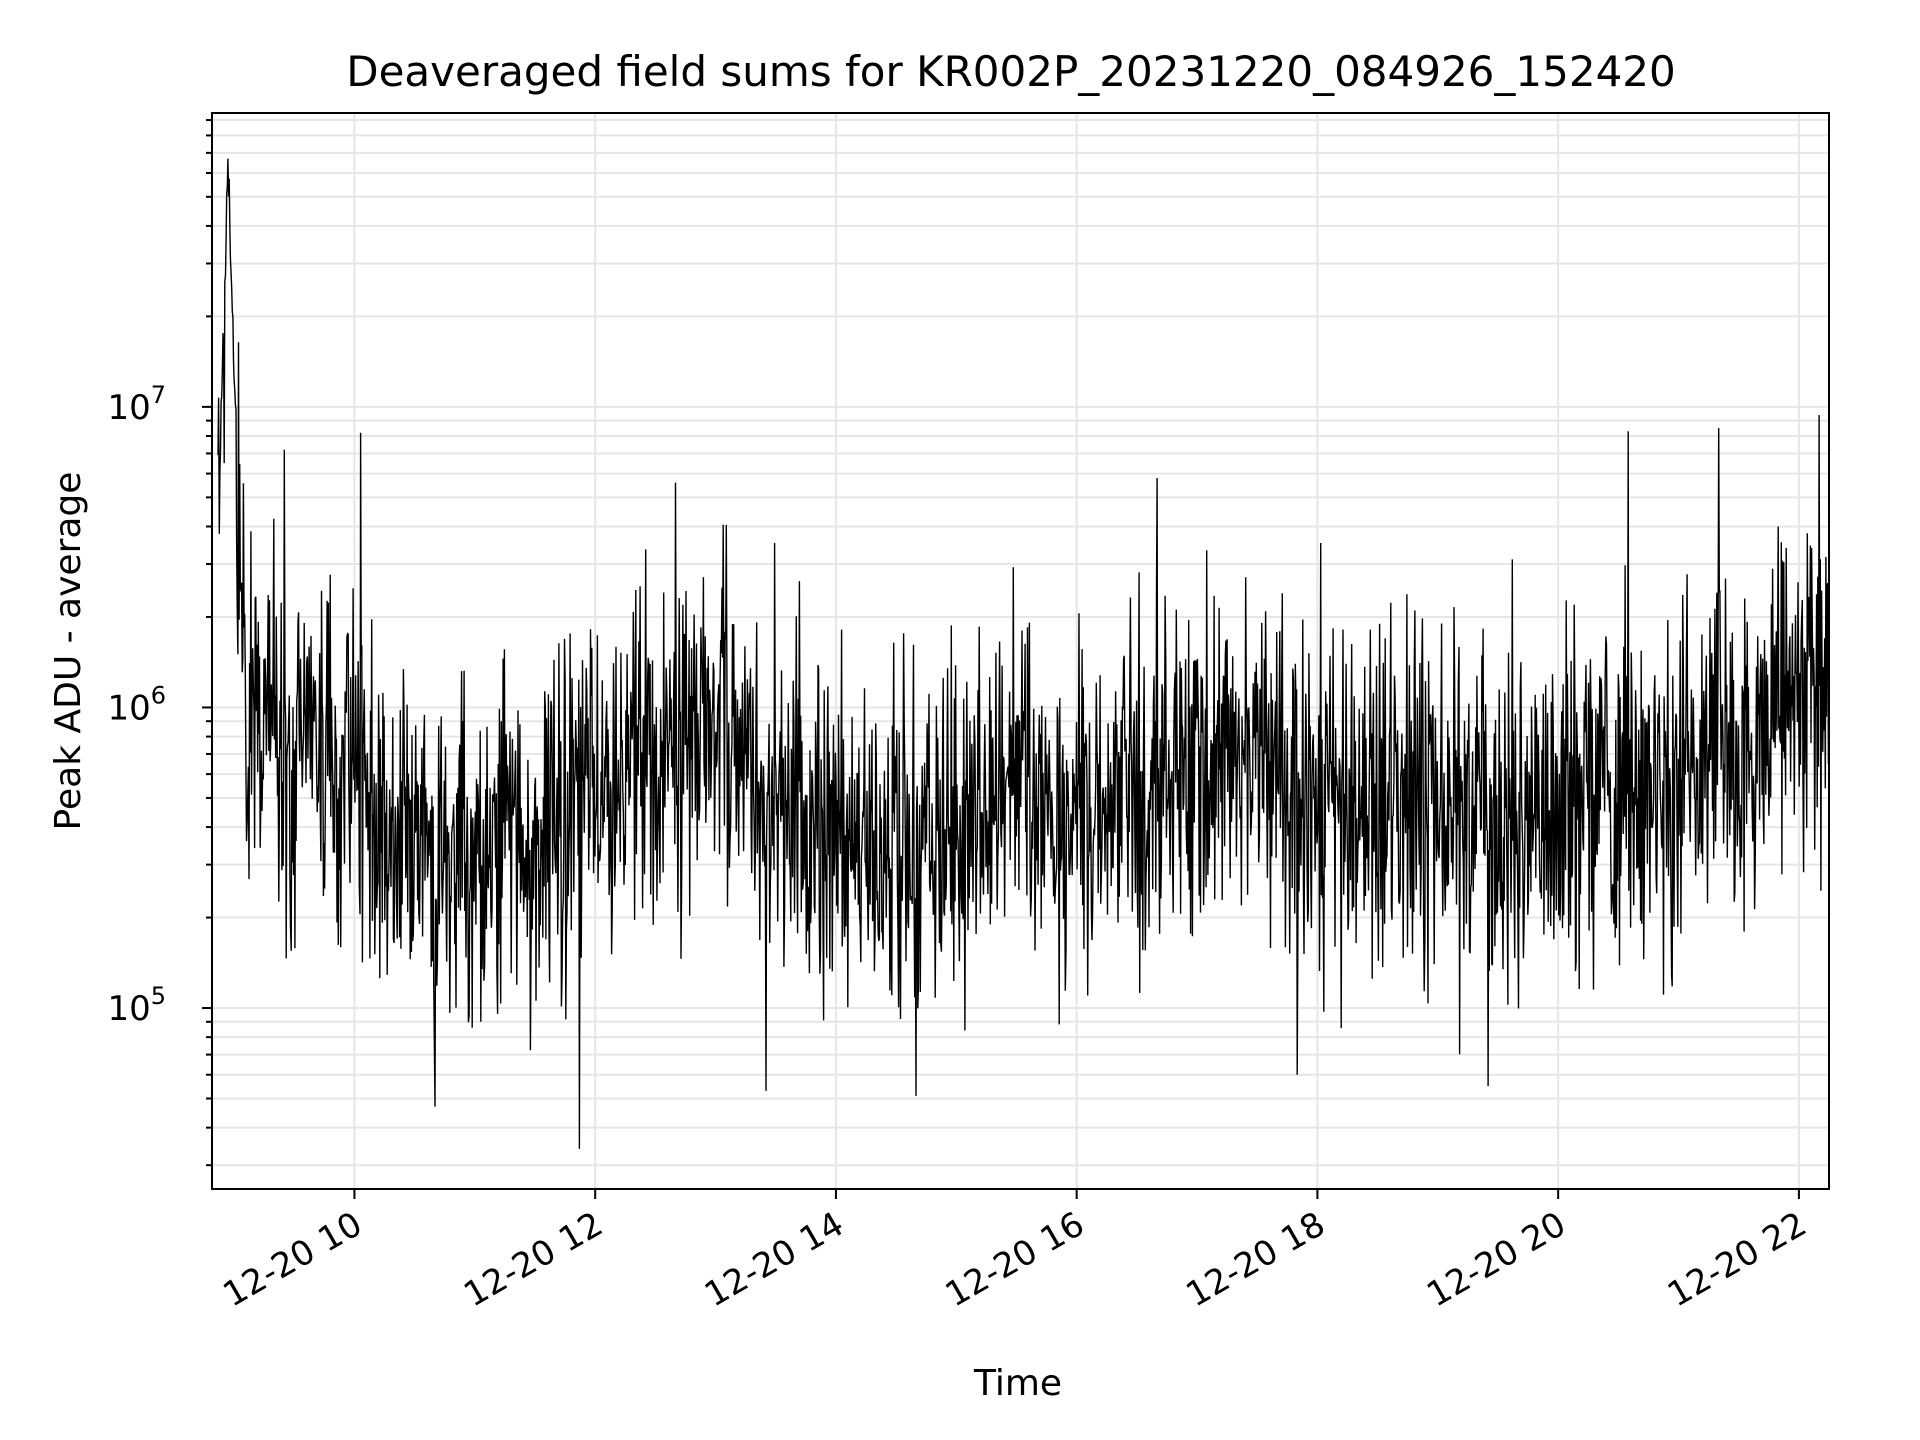 The height and width of the screenshot is (1440, 1920). Describe the element at coordinates (136, 704) in the screenshot. I see `y-tick-label: 10⁶` at that location.